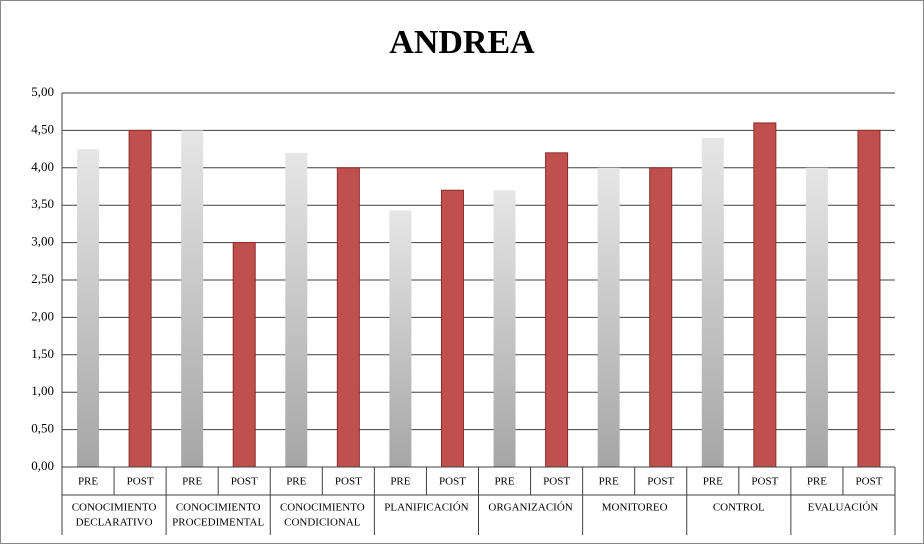  I want to click on y-tick-label: 4,00, so click(42, 166).